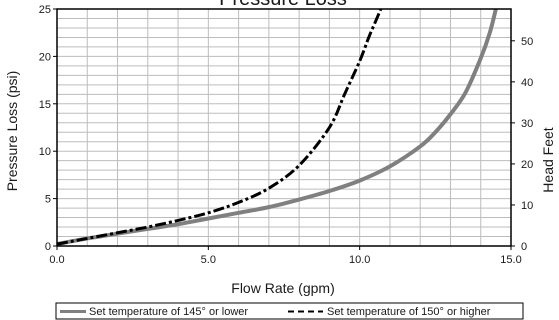 The width and height of the screenshot is (559, 320). Describe the element at coordinates (12, 131) in the screenshot. I see `y-axis-title: Pressure Loss (psi)` at that location.